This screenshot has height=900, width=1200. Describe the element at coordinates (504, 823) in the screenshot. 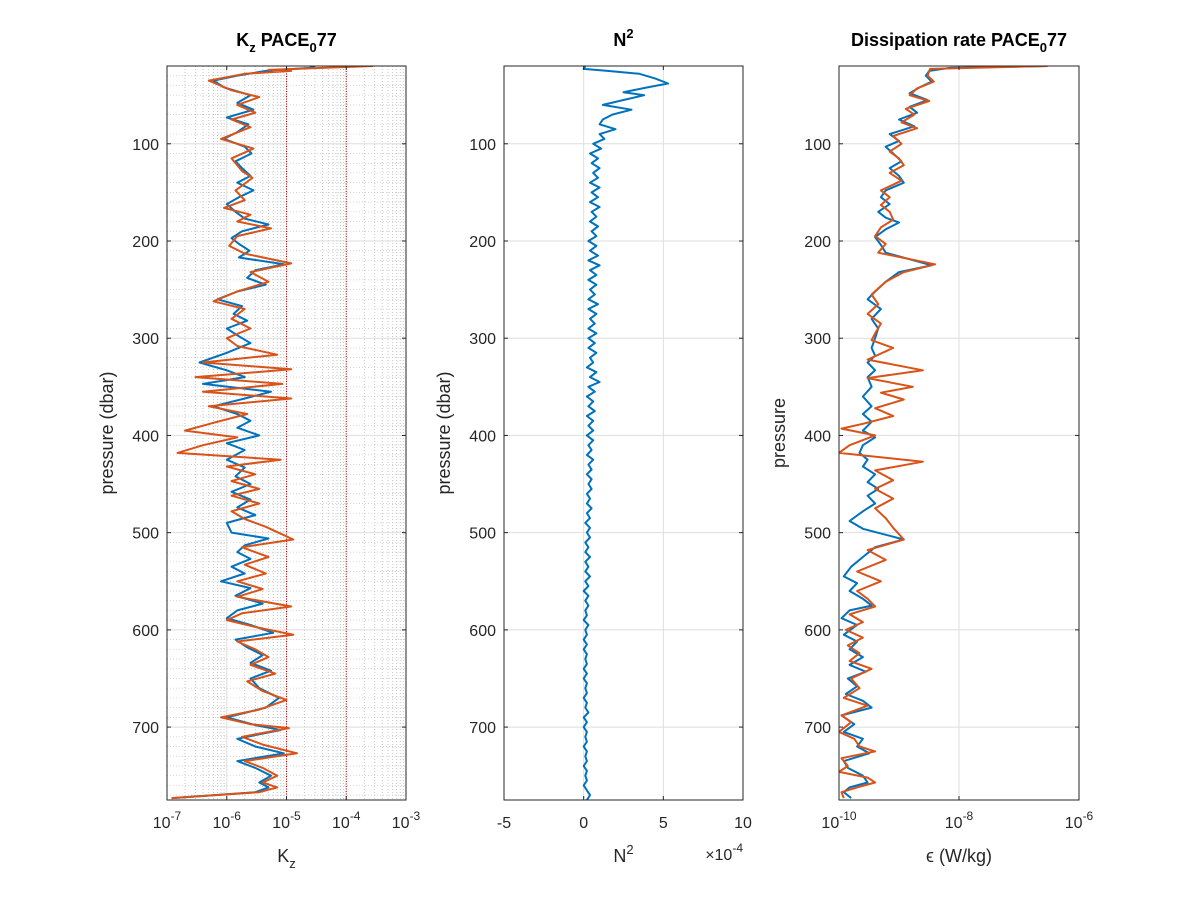

I see `x-tick-label: -5` at that location.